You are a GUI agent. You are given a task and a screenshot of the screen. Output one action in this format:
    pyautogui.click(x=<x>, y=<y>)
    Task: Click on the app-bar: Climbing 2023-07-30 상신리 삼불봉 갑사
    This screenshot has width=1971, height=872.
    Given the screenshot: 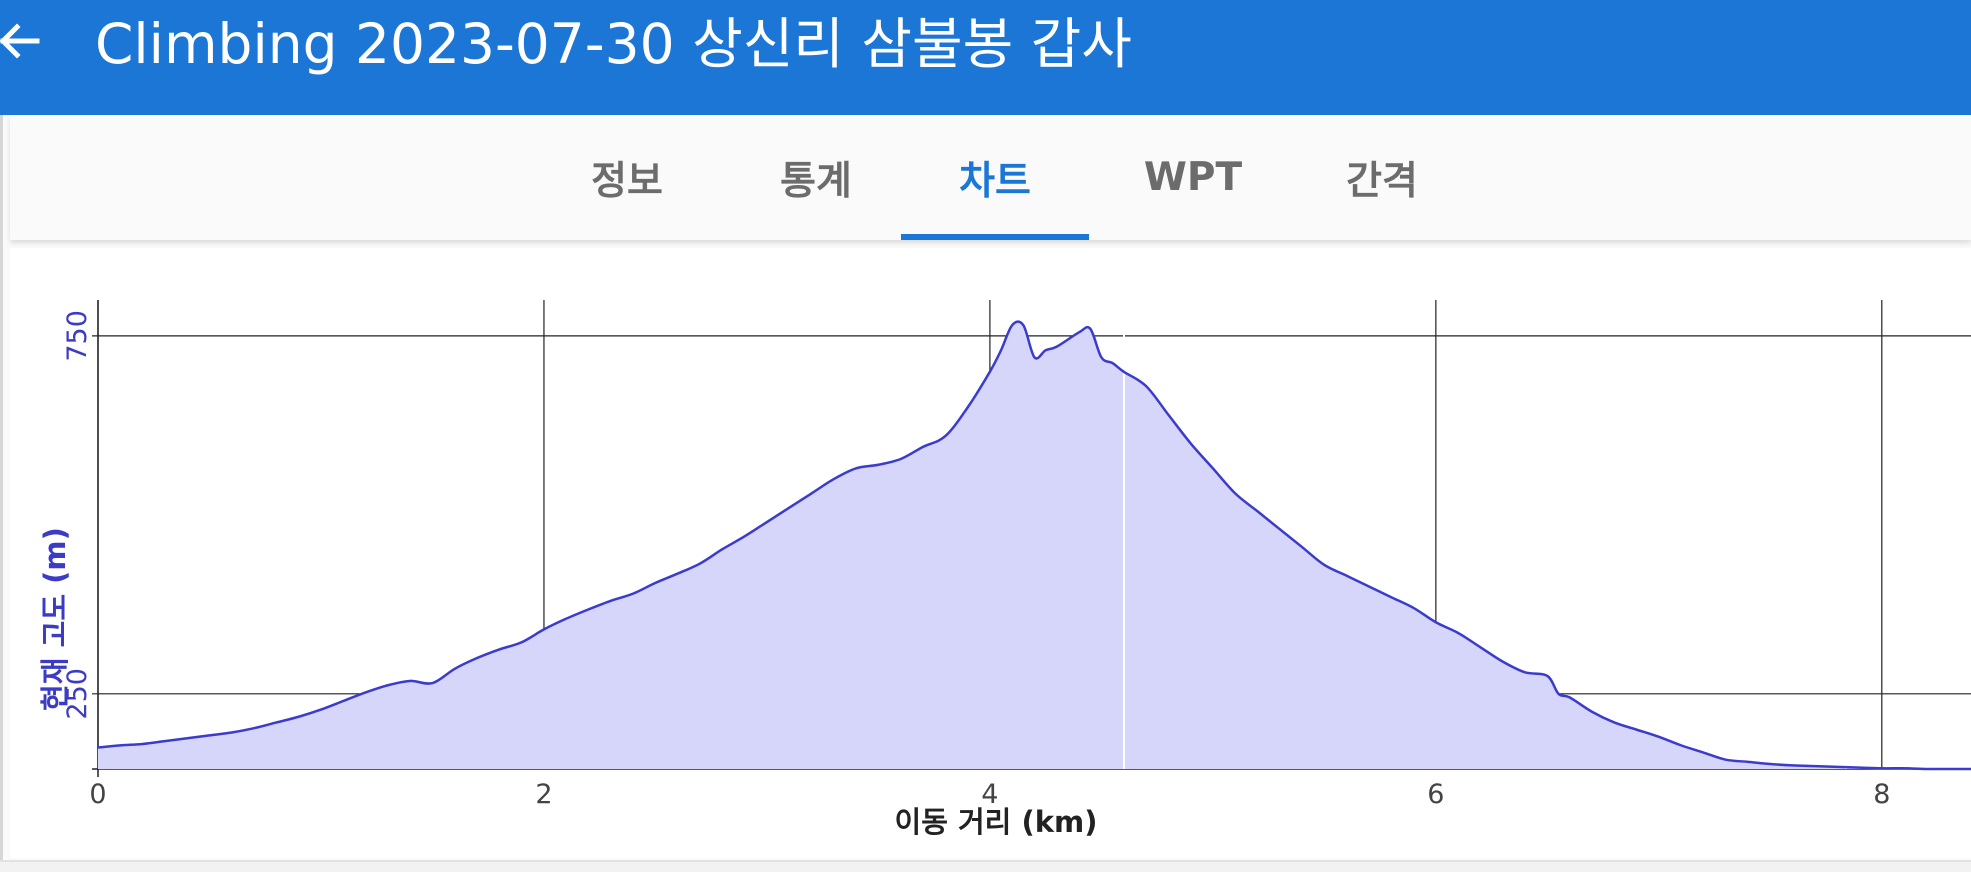 What is the action you would take?
    pyautogui.click(x=985, y=57)
    